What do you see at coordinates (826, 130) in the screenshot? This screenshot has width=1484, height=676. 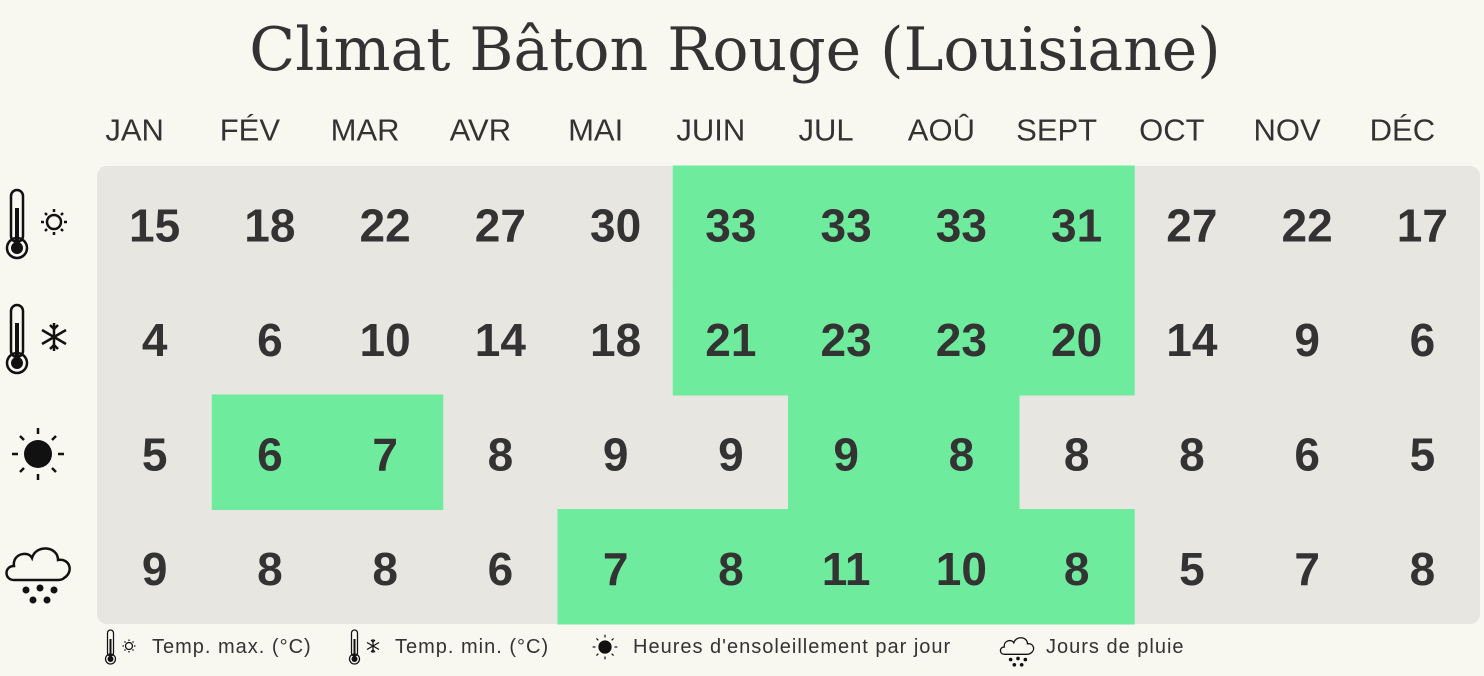 I see `month-label: JUL` at bounding box center [826, 130].